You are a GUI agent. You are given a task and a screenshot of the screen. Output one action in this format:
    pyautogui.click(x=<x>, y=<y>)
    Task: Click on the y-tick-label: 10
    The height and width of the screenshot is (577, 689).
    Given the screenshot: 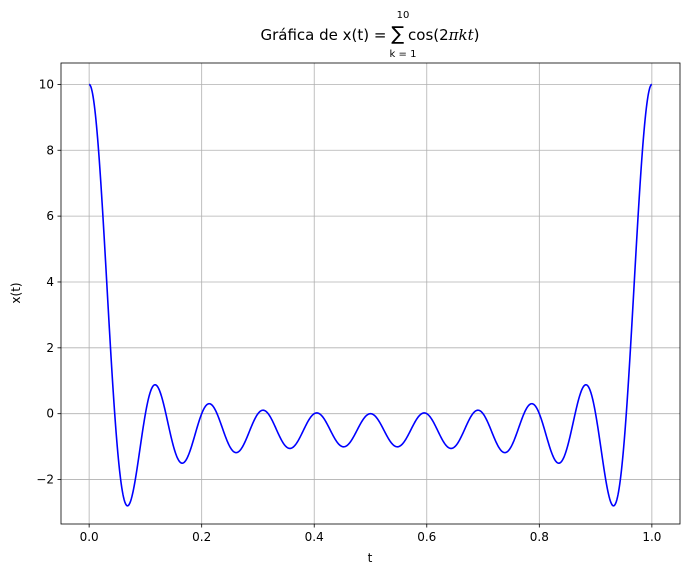 What is the action you would take?
    pyautogui.click(x=46, y=84)
    